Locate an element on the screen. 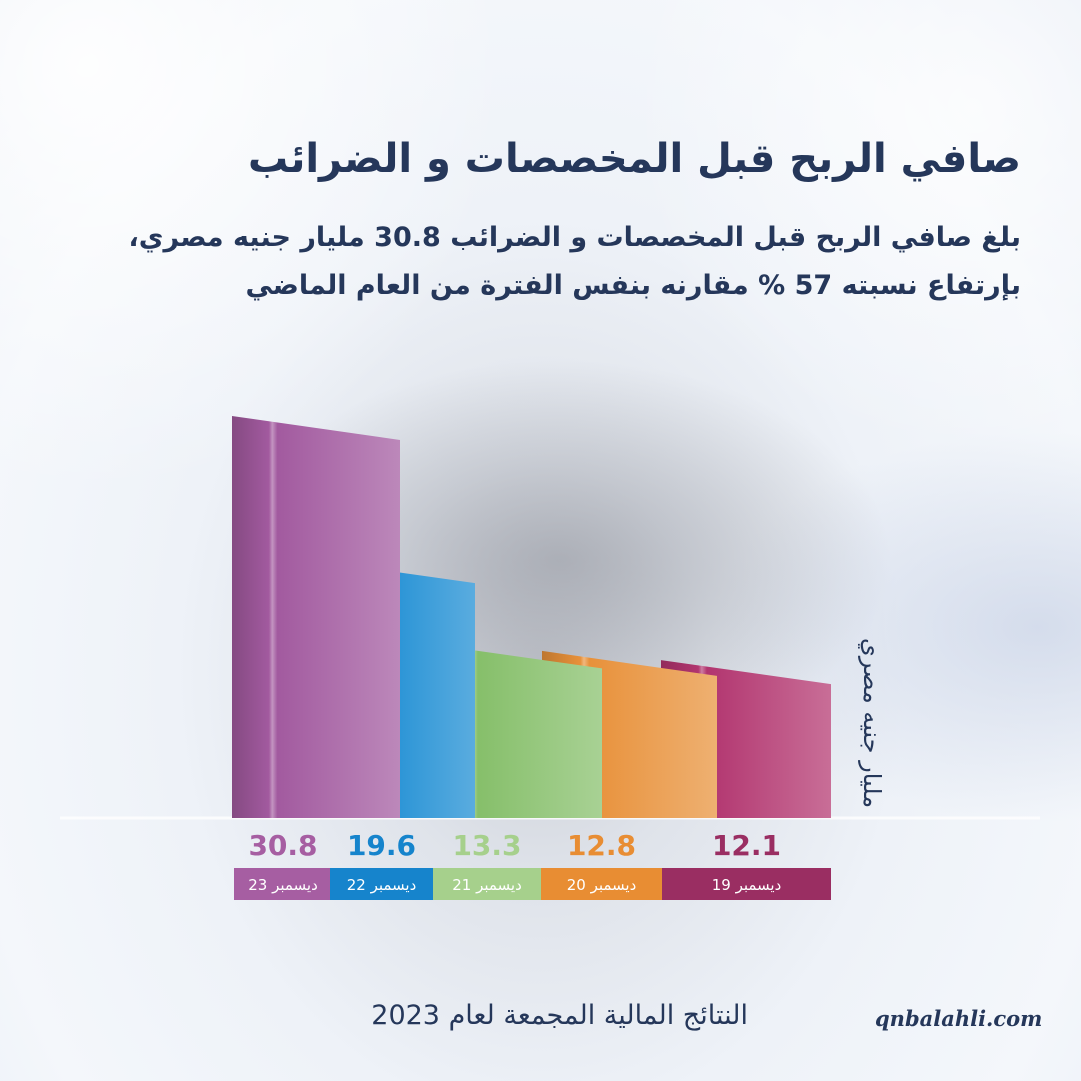  value-label-5: 12.1 is located at coordinates (746, 845).